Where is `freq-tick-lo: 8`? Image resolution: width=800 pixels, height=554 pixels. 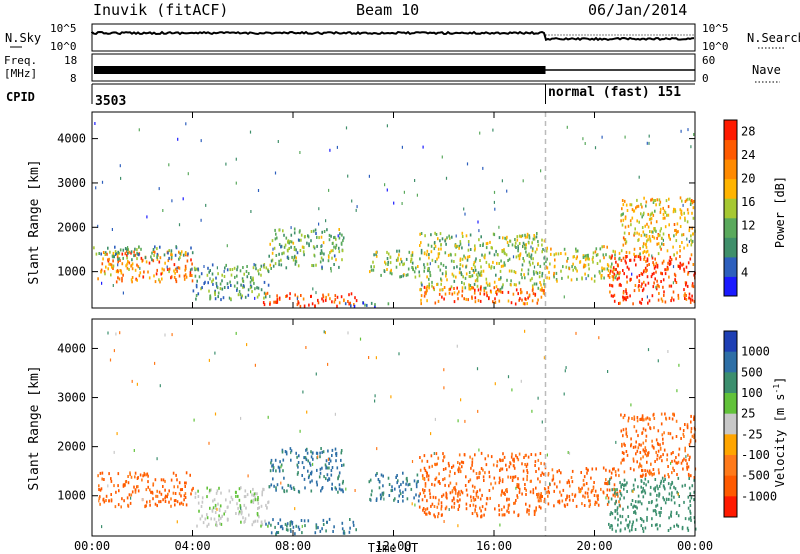 freq-tick-lo: 8 is located at coordinates (73, 78).